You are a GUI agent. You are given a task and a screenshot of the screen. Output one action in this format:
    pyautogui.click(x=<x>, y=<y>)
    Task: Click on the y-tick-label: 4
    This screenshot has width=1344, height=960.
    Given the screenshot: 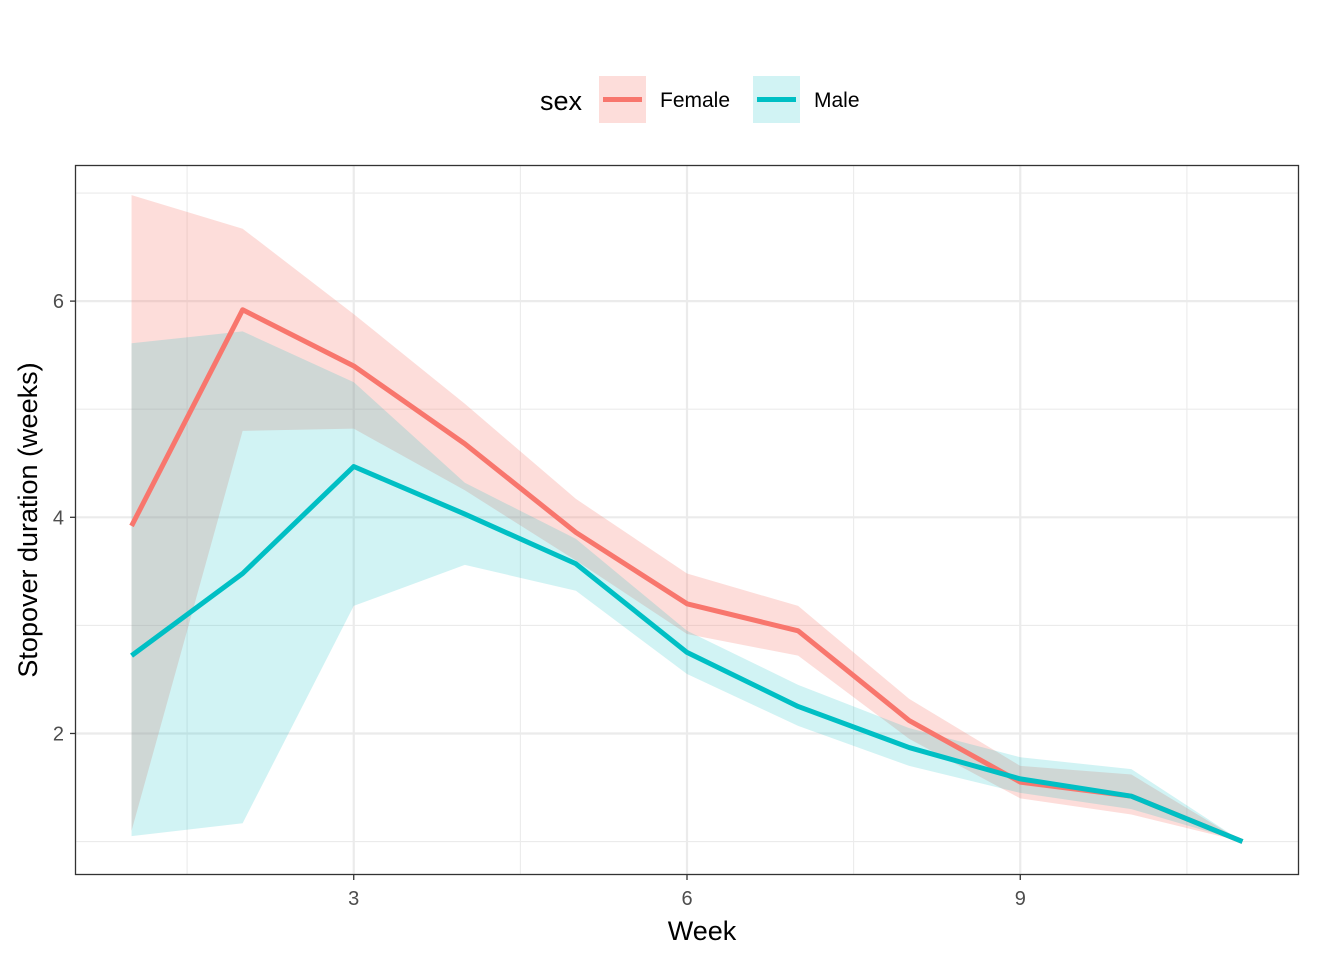 What is the action you would take?
    pyautogui.click(x=58, y=518)
    